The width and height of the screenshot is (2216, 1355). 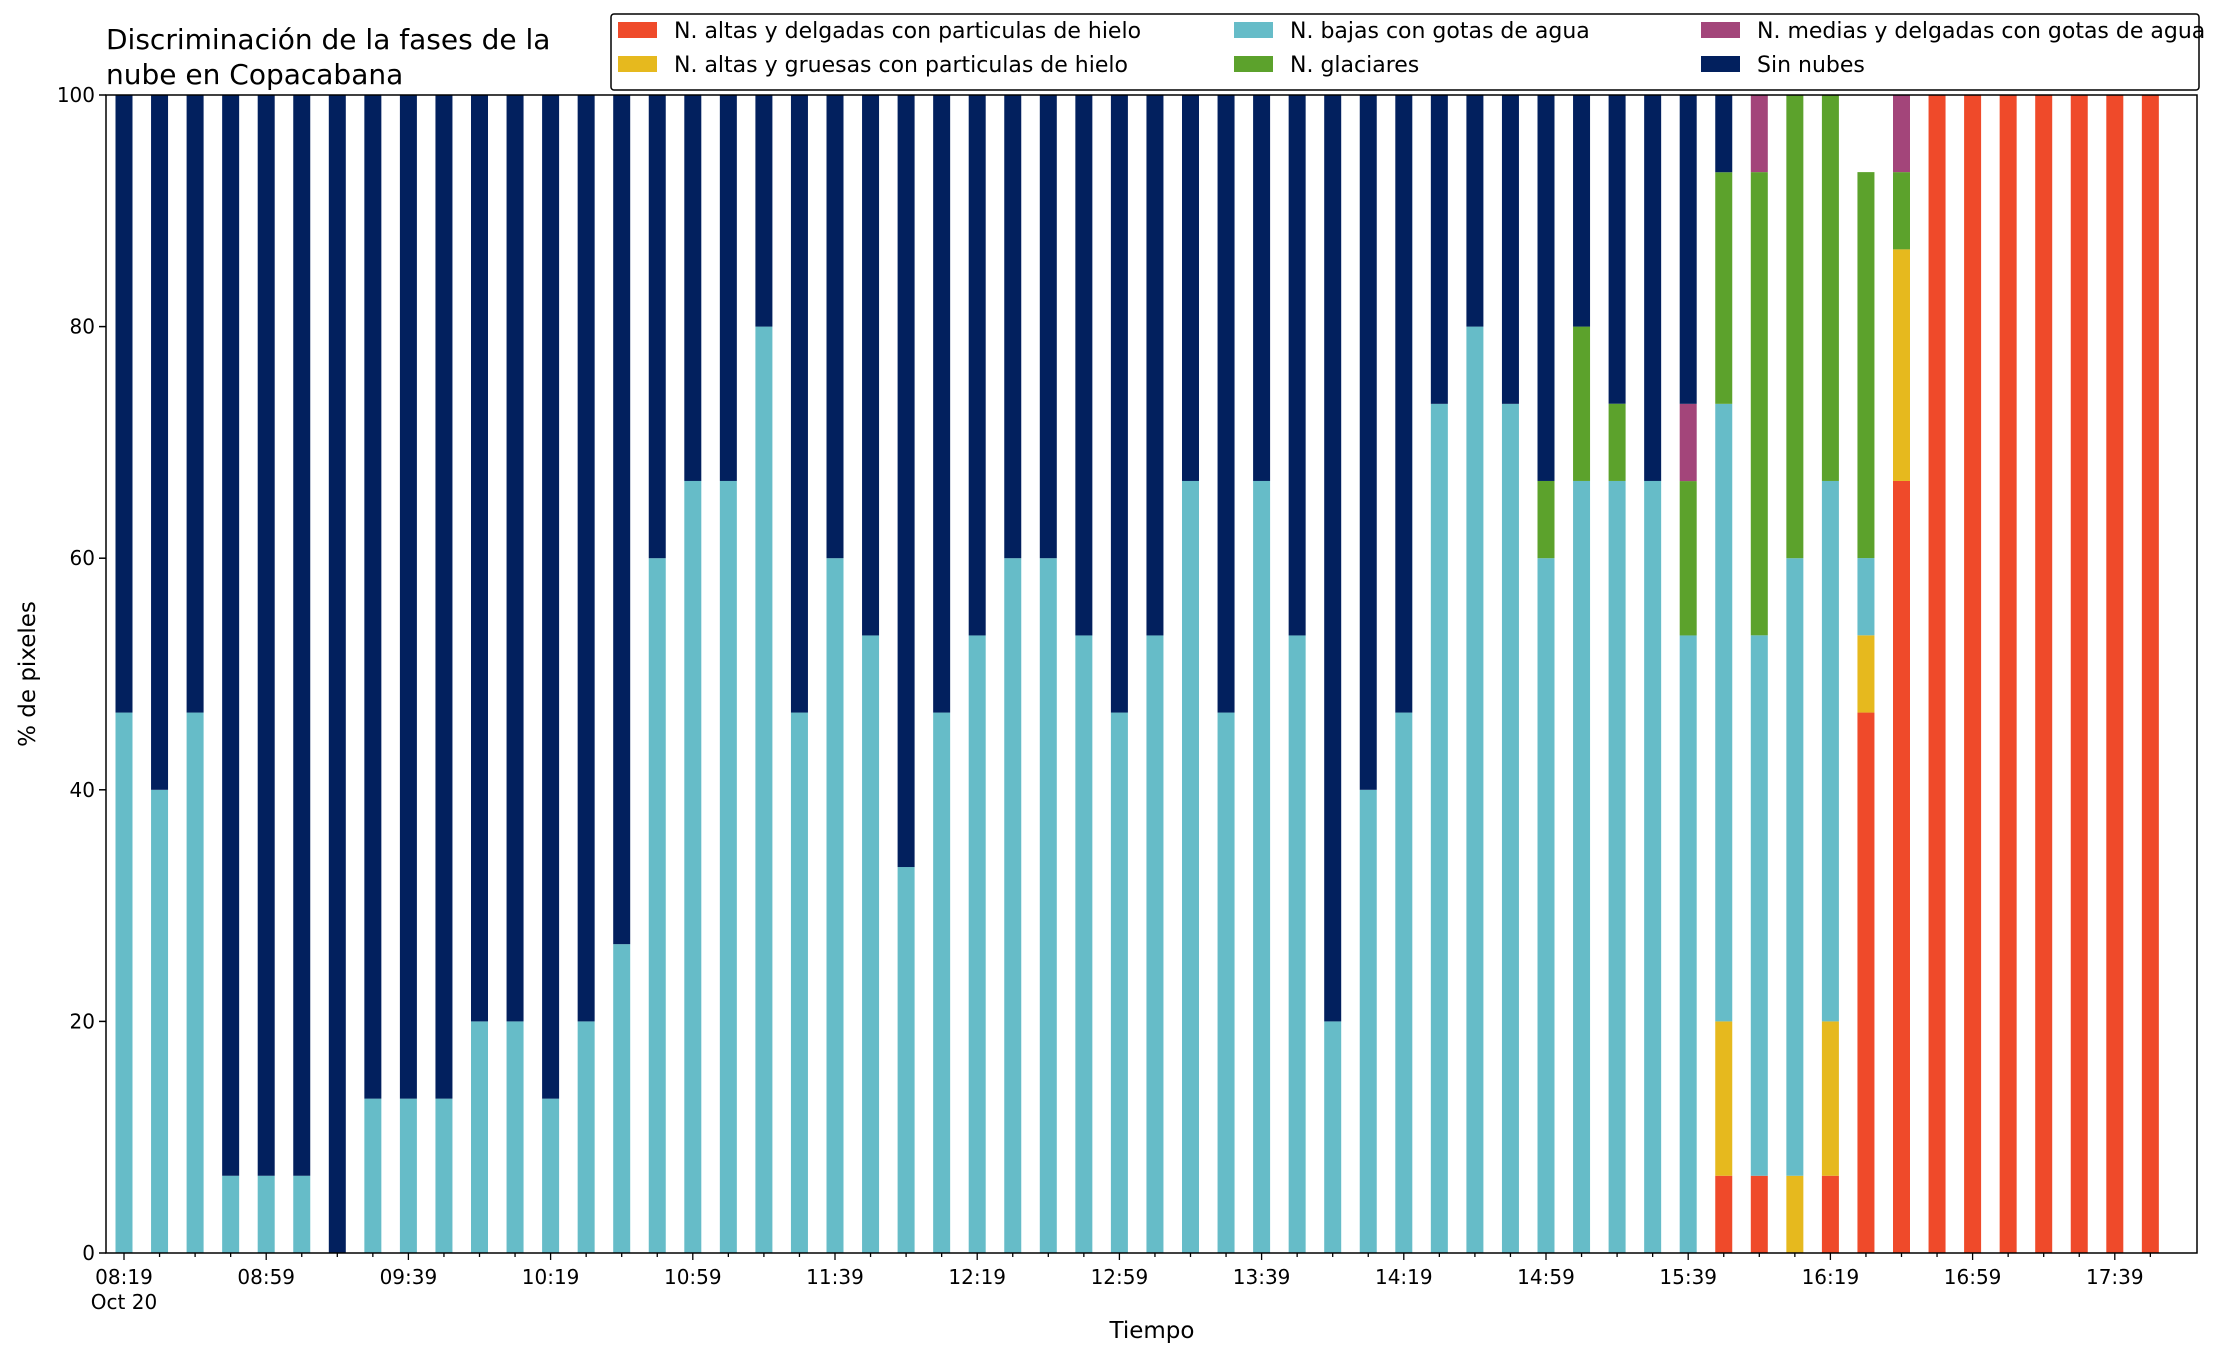 I want to click on x-tick-label: 09:39, so click(x=409, y=1277).